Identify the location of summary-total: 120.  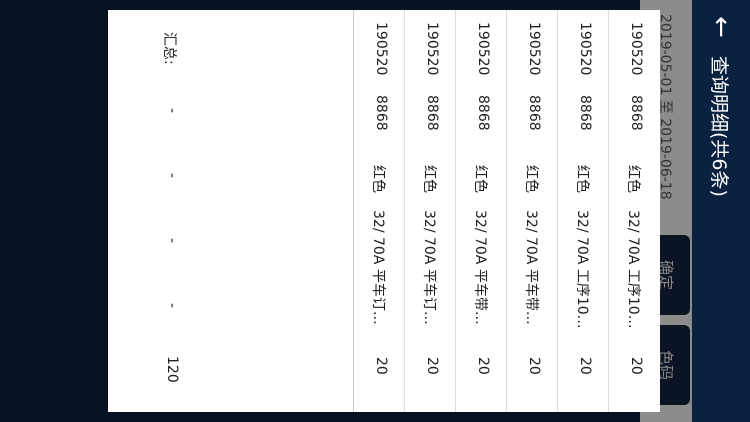
(172, 369).